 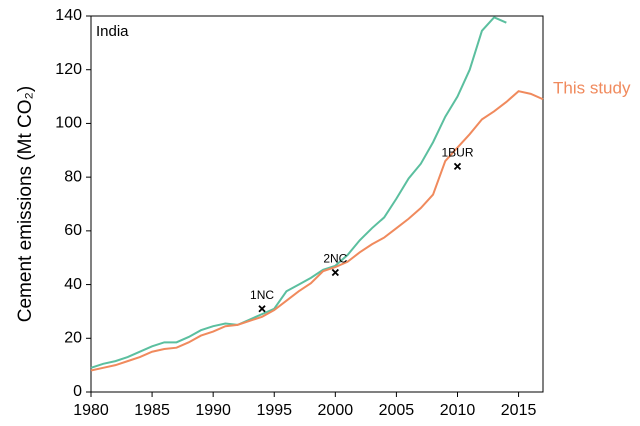 What do you see at coordinates (68, 69) in the screenshot?
I see `y-tick-label: 120` at bounding box center [68, 69].